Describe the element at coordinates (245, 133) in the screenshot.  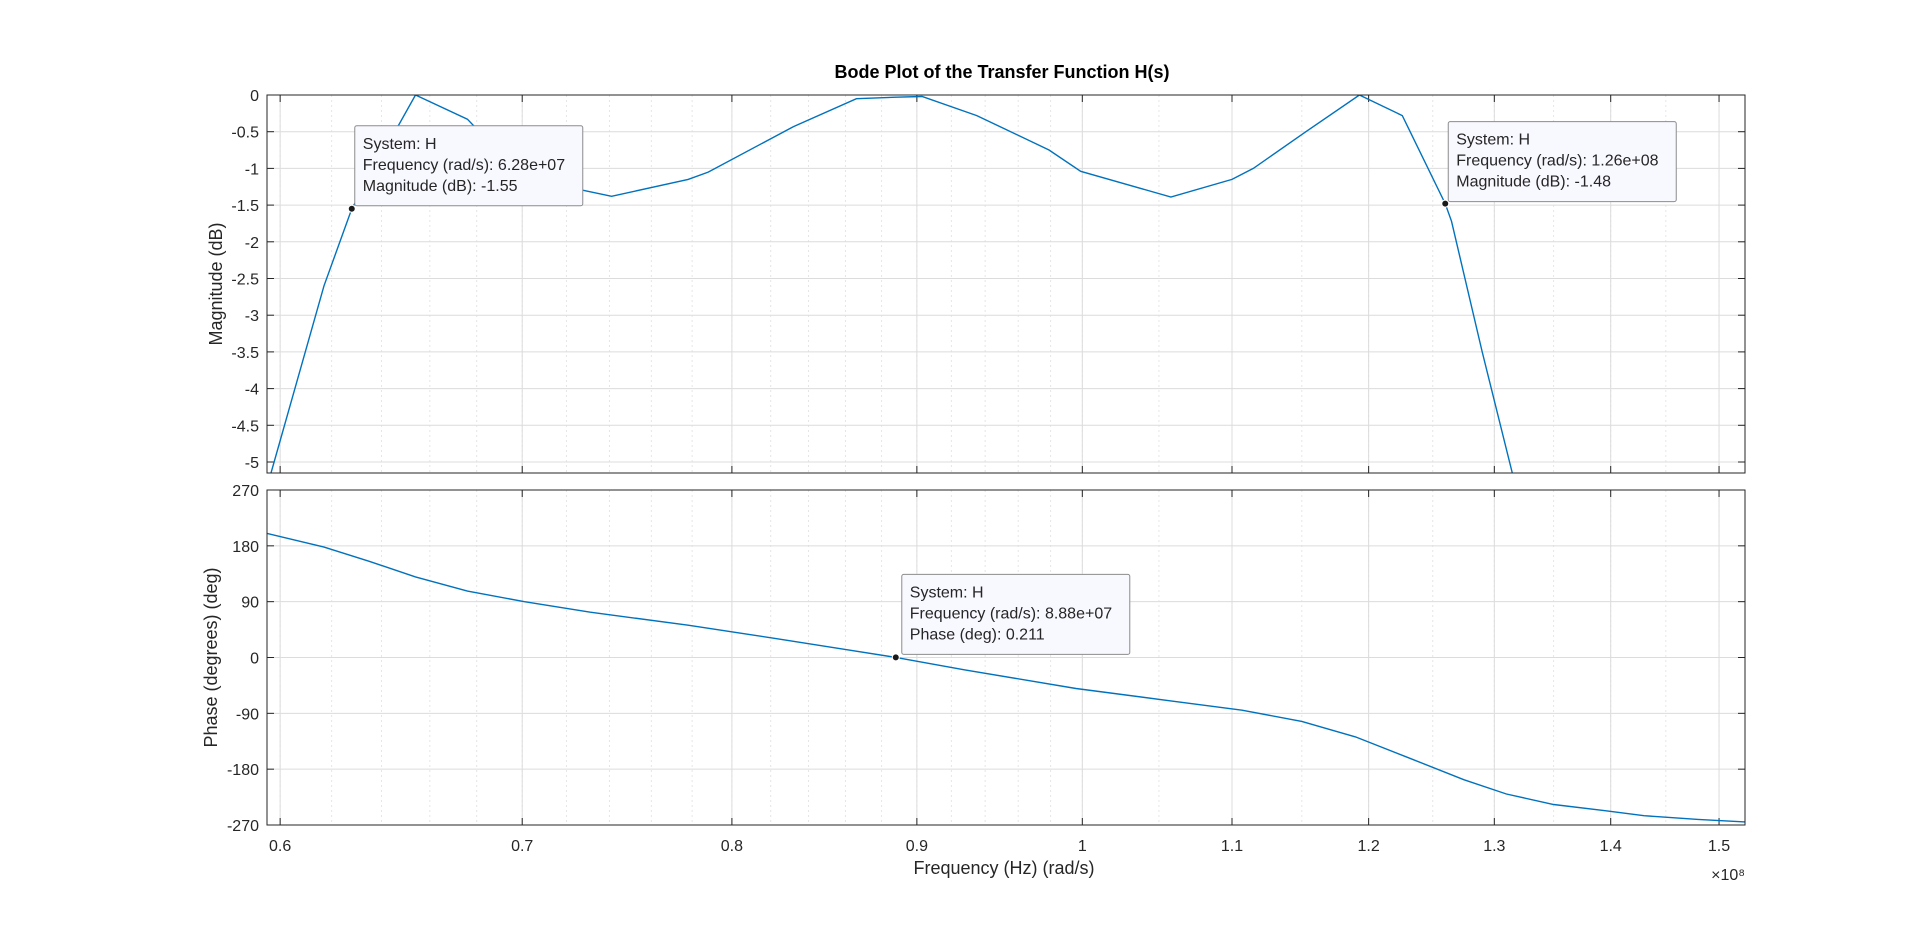
I see `y-tick-label: -0.5` at that location.